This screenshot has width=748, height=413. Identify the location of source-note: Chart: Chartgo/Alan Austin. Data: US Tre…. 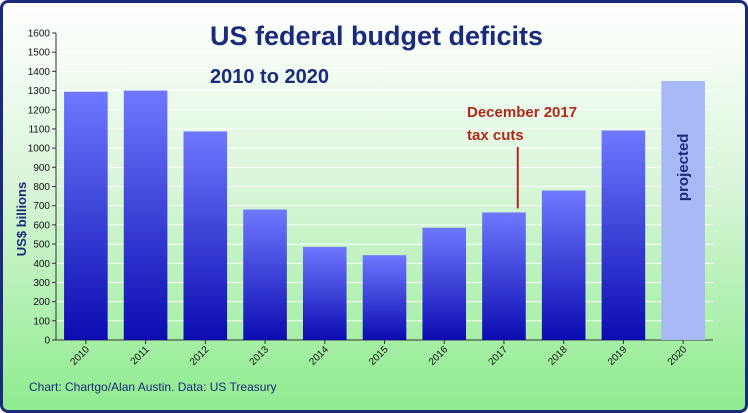
(152, 387).